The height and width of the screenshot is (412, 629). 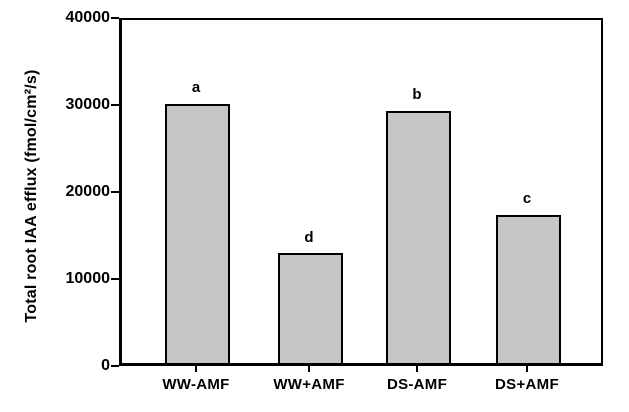 What do you see at coordinates (417, 94) in the screenshot?
I see `significance-letter: b` at bounding box center [417, 94].